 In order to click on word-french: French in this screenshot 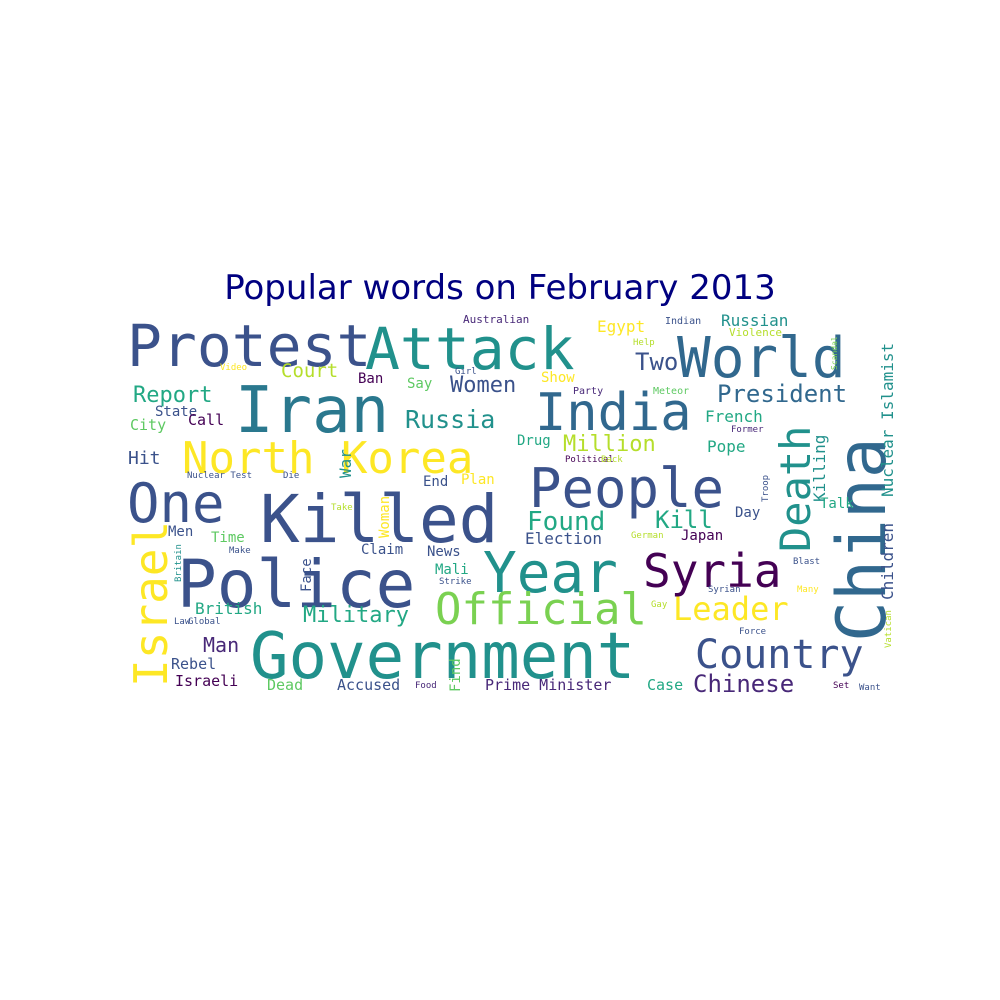, I will do `click(734, 416)`.